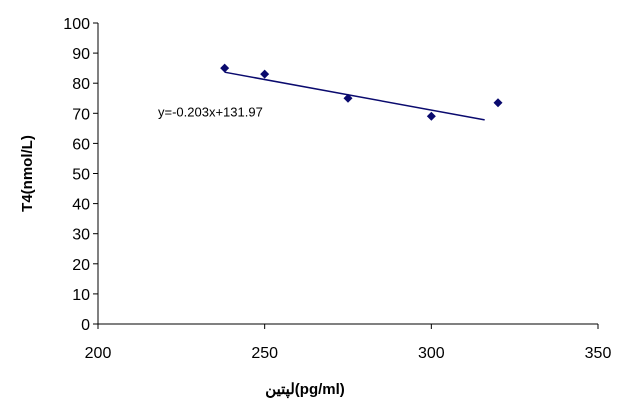 The width and height of the screenshot is (618, 400). I want to click on y-axis-title: T4(nmol/L), so click(27, 173).